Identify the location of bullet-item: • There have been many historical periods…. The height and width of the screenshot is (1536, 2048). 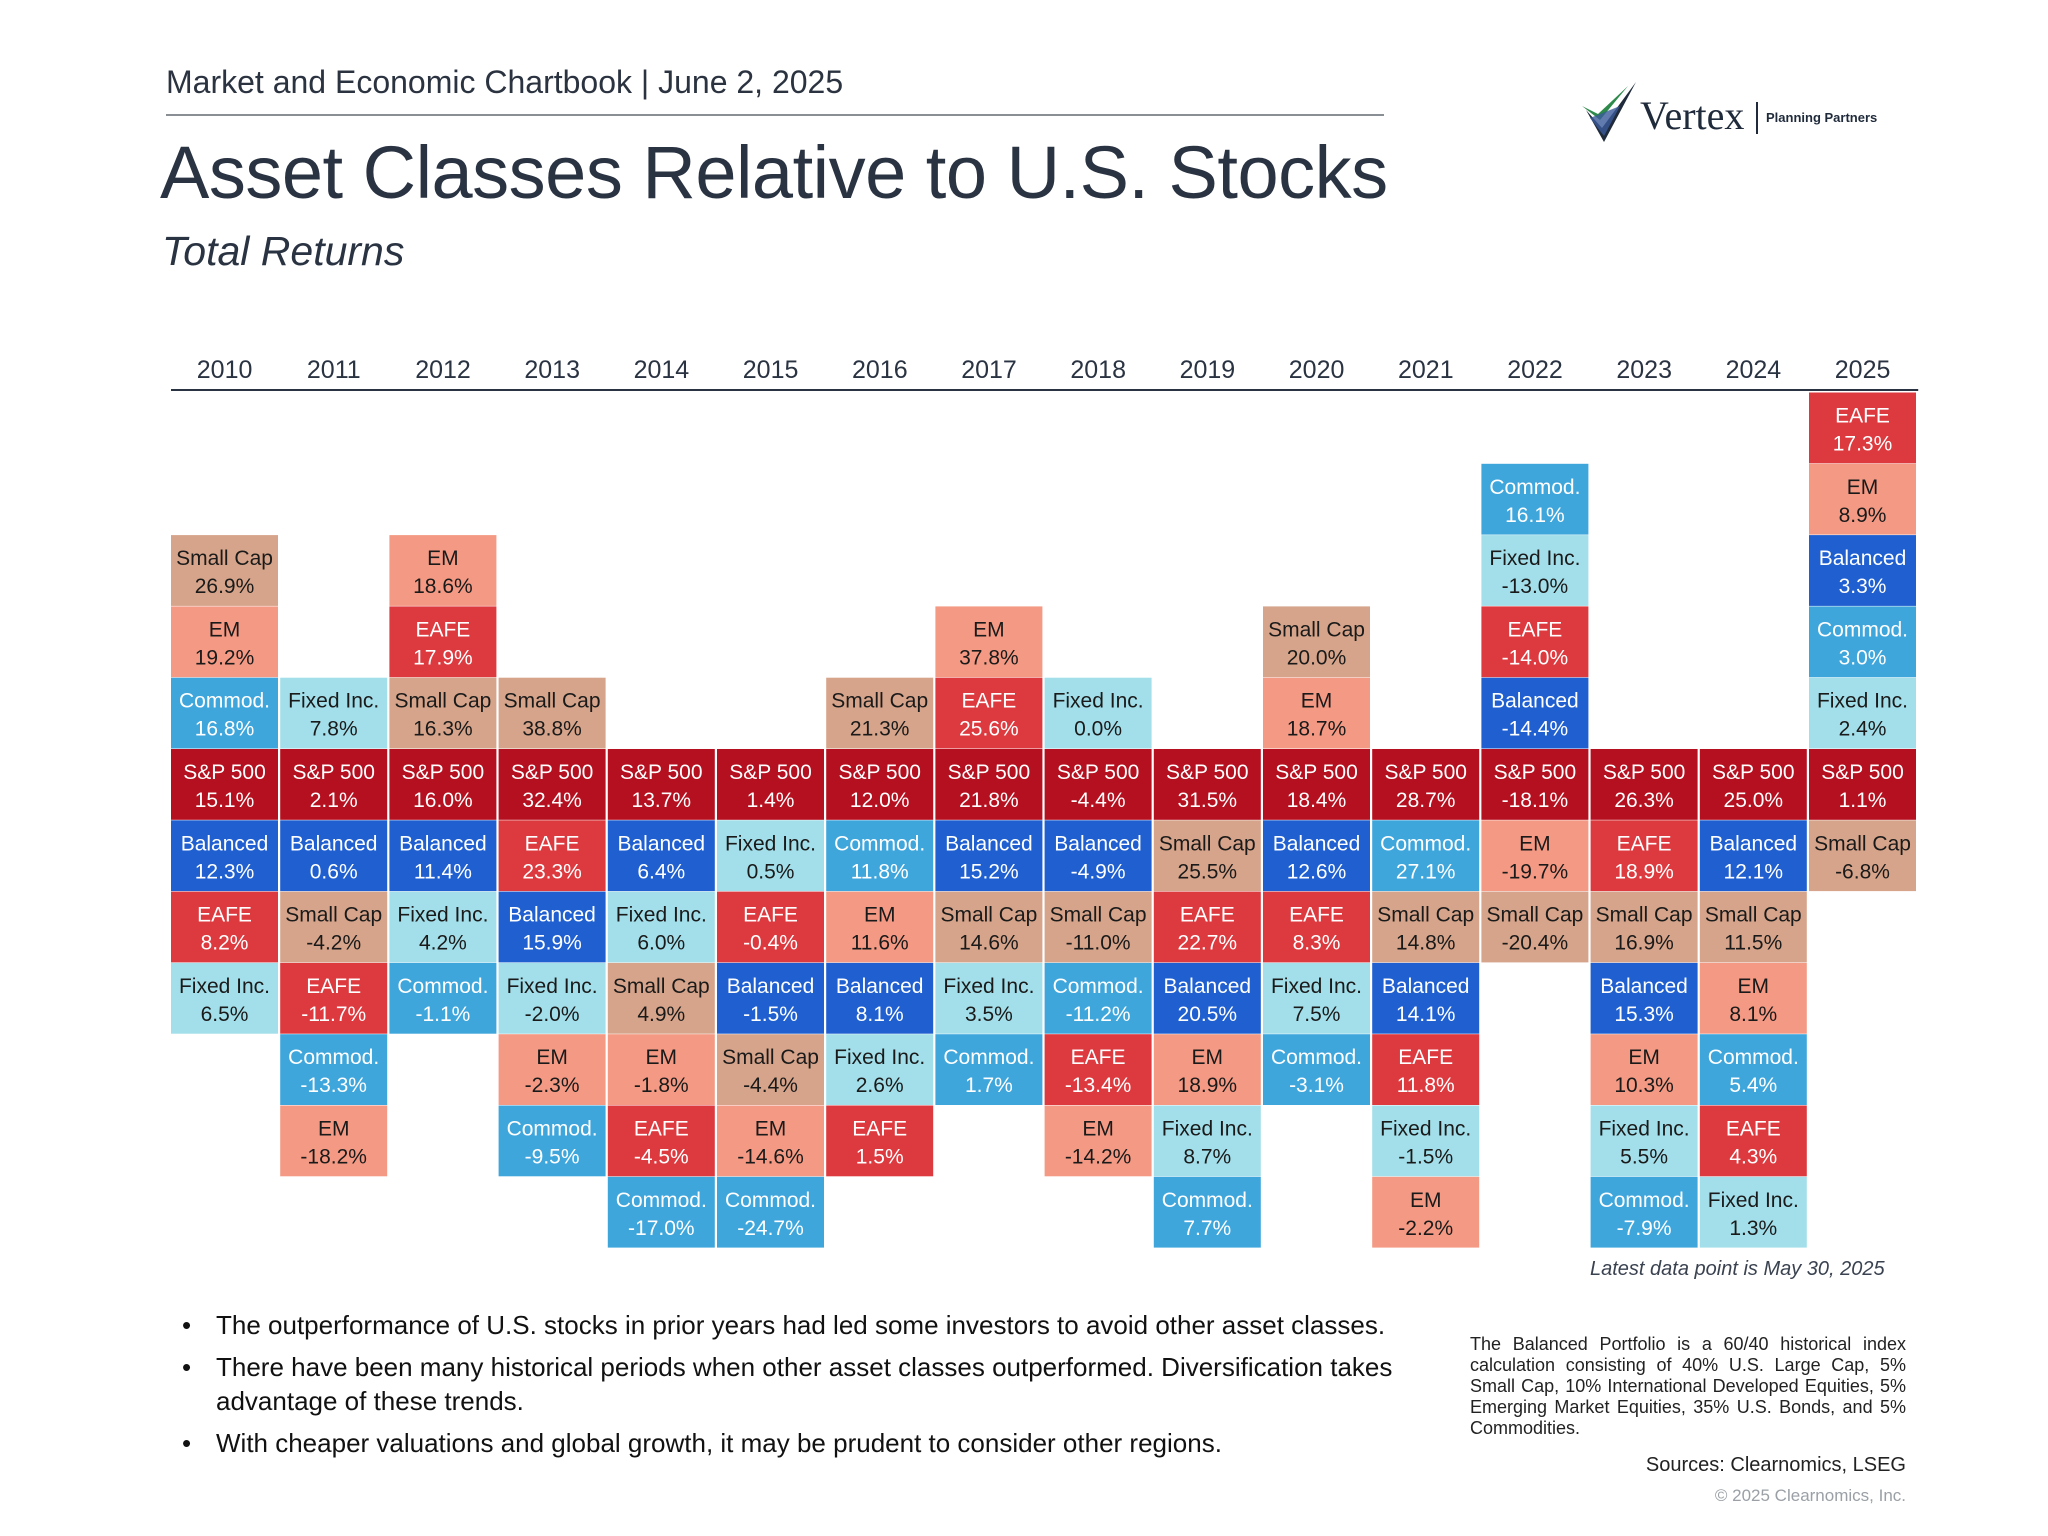
(805, 1384).